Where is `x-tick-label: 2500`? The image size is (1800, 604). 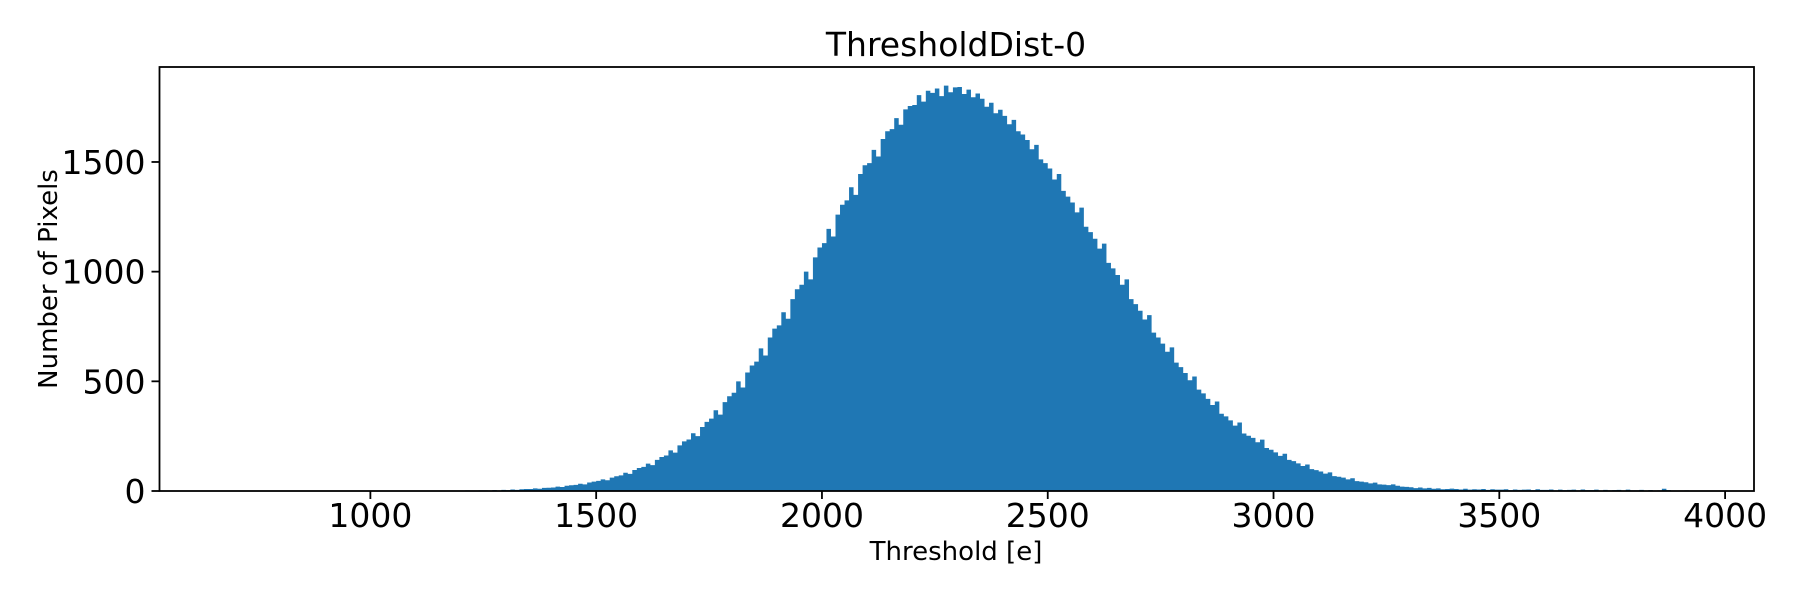
x-tick-label: 2500 is located at coordinates (1048, 515).